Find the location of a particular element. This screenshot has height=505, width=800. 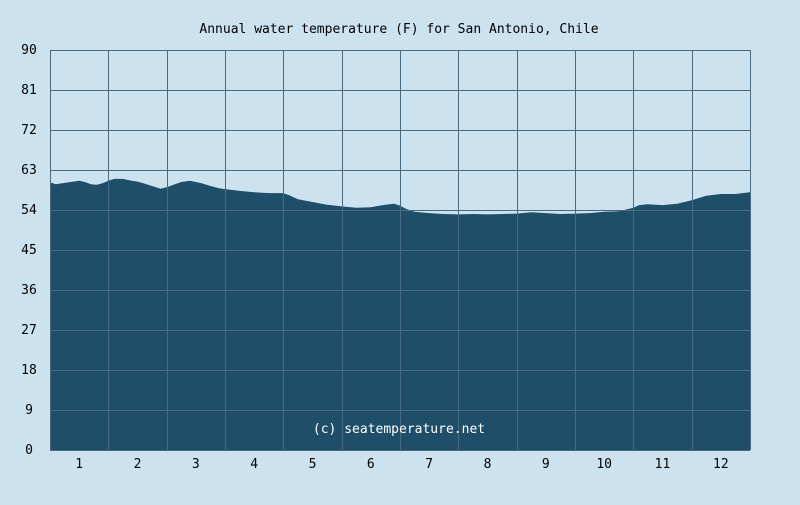

x-tick-label: 7 is located at coordinates (429, 464).